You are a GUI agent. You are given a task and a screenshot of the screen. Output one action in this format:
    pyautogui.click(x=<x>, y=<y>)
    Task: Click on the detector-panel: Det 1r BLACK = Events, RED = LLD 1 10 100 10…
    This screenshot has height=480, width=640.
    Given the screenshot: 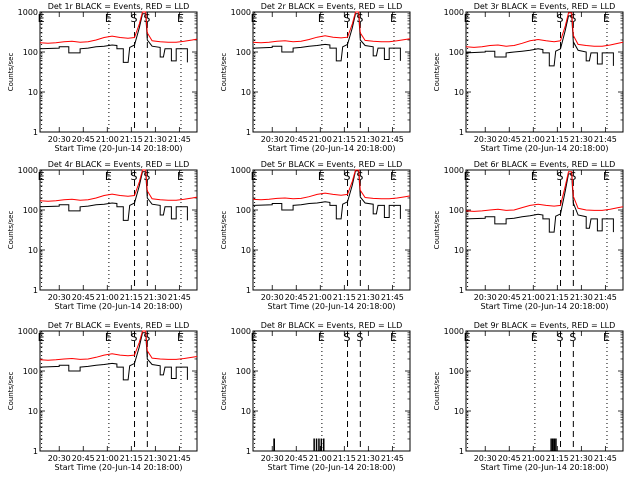 What is the action you would take?
    pyautogui.click(x=102, y=77)
    